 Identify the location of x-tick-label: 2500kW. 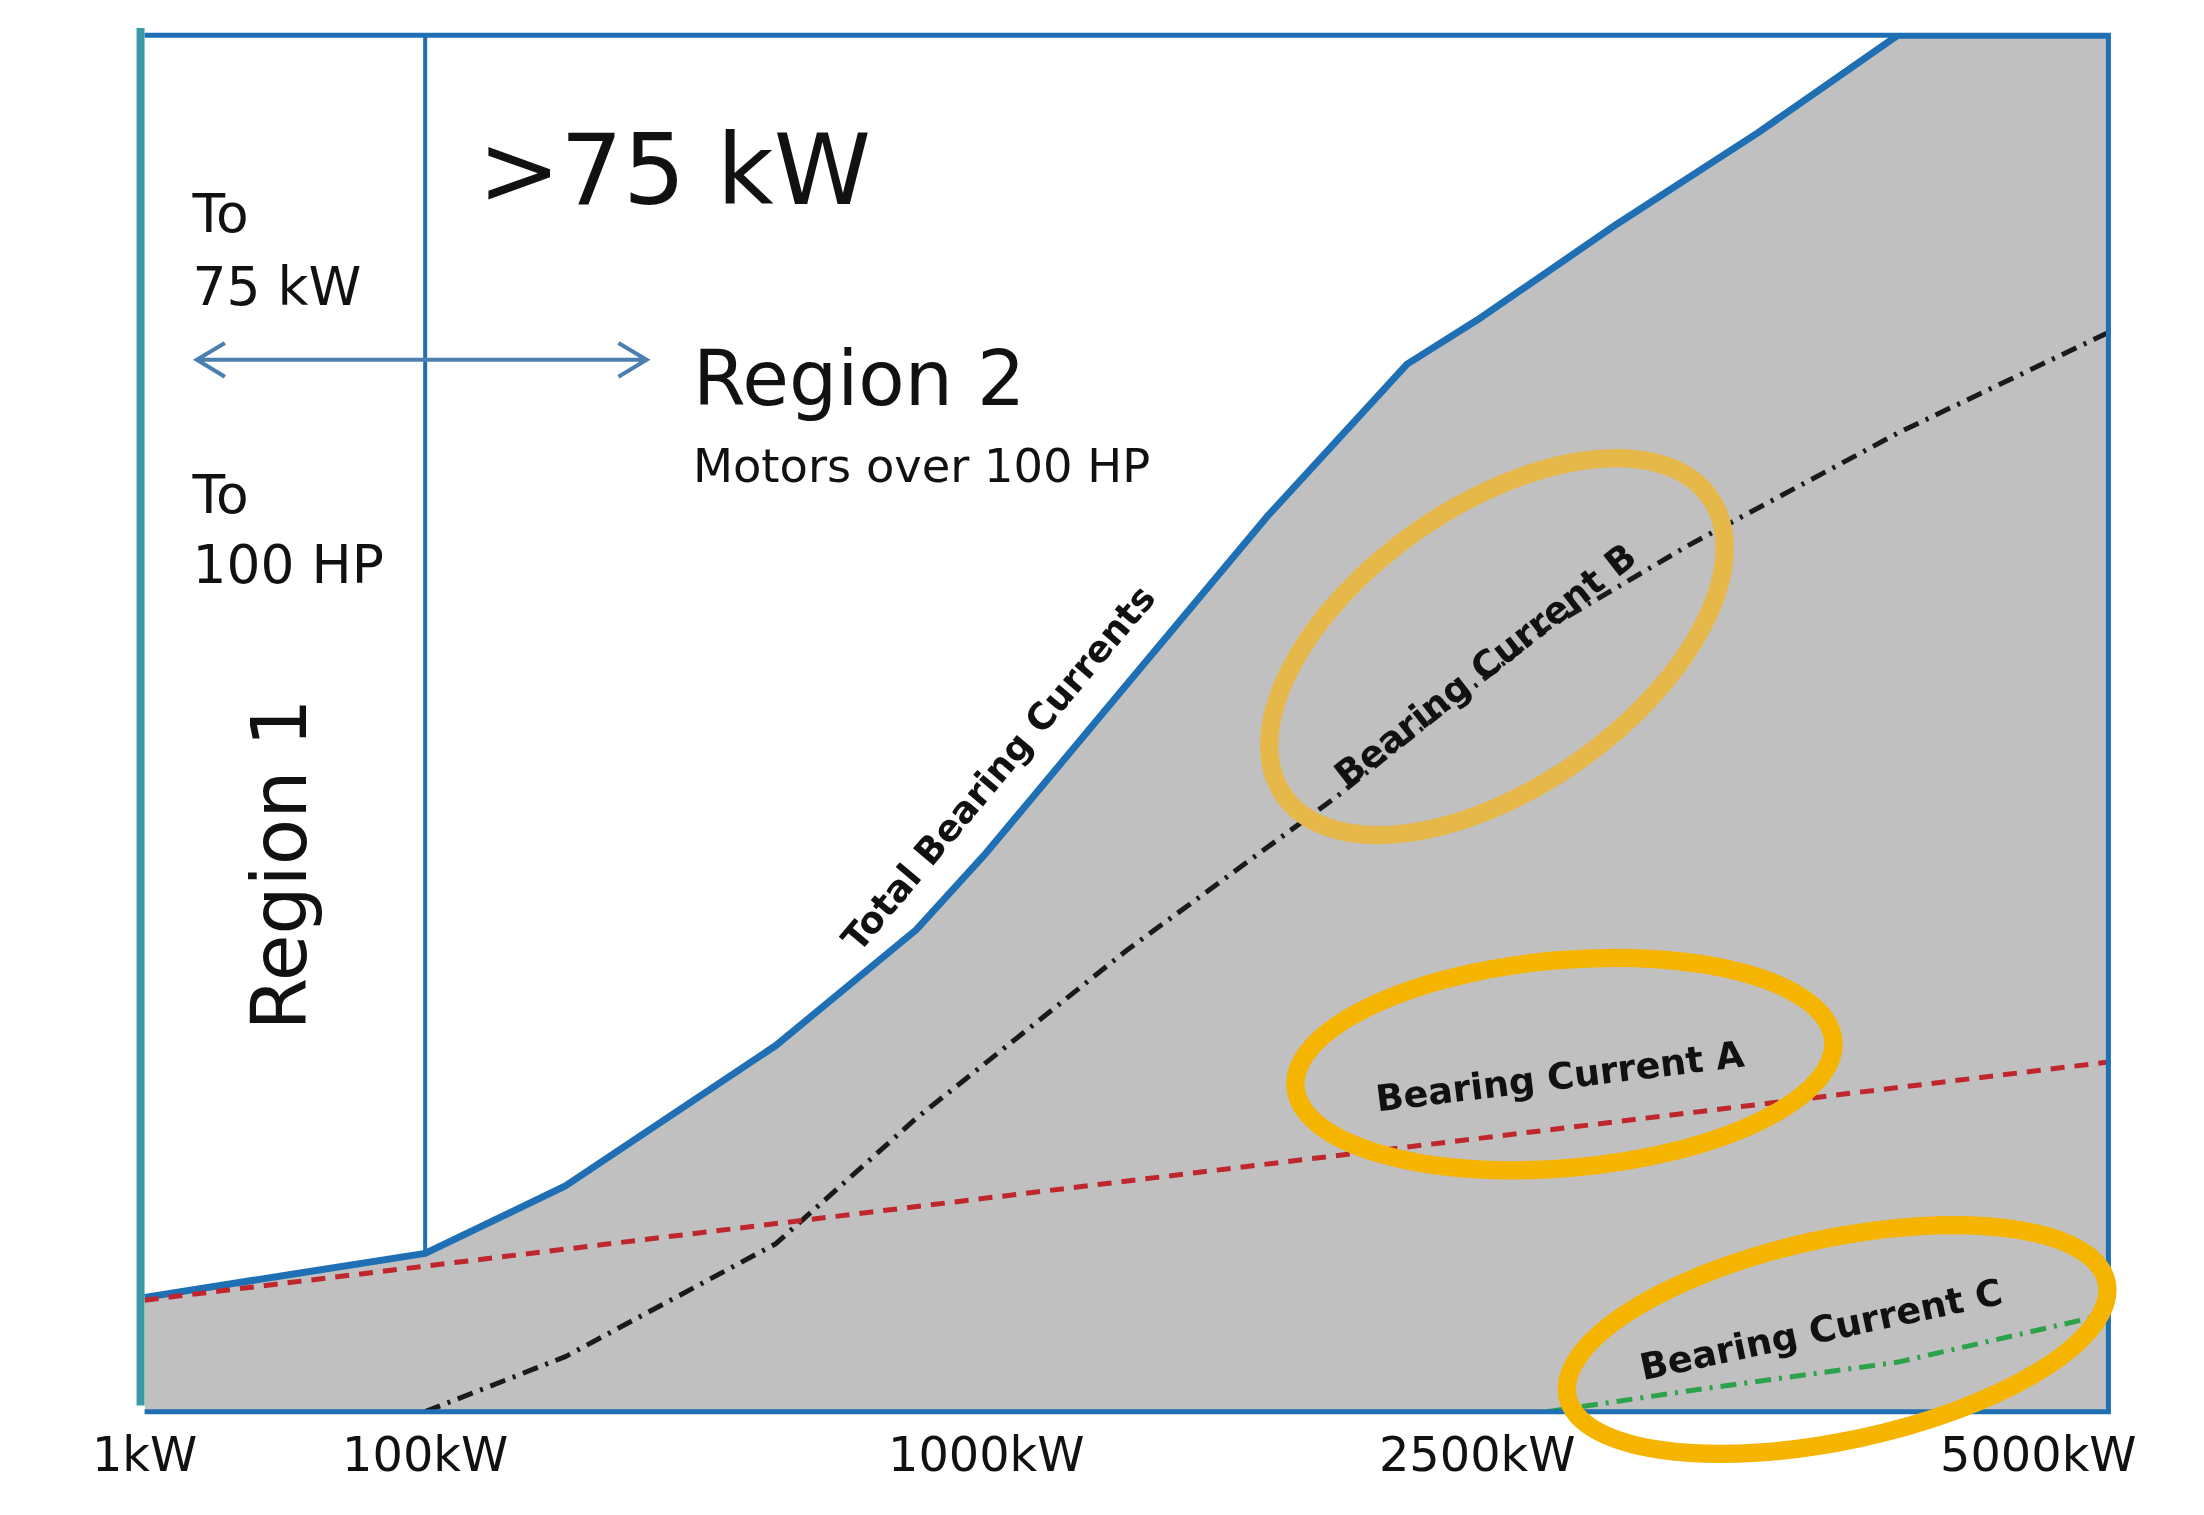
(1477, 1454).